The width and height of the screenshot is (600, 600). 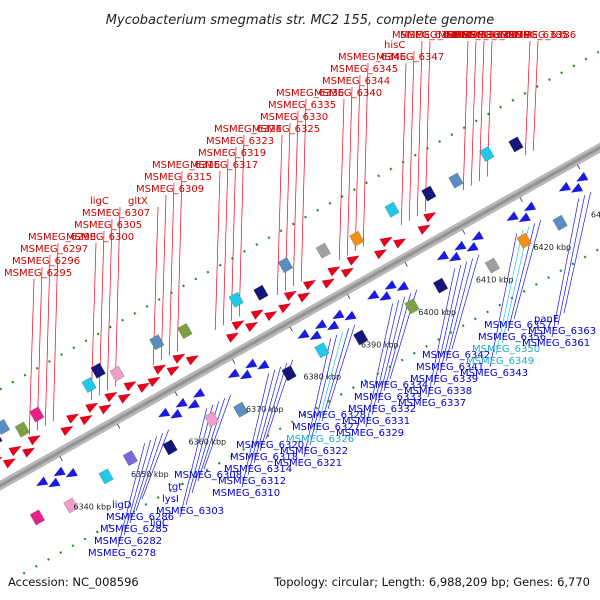 What do you see at coordinates (364, 69) in the screenshot?
I see `gene-label: MSMEG_6345` at bounding box center [364, 69].